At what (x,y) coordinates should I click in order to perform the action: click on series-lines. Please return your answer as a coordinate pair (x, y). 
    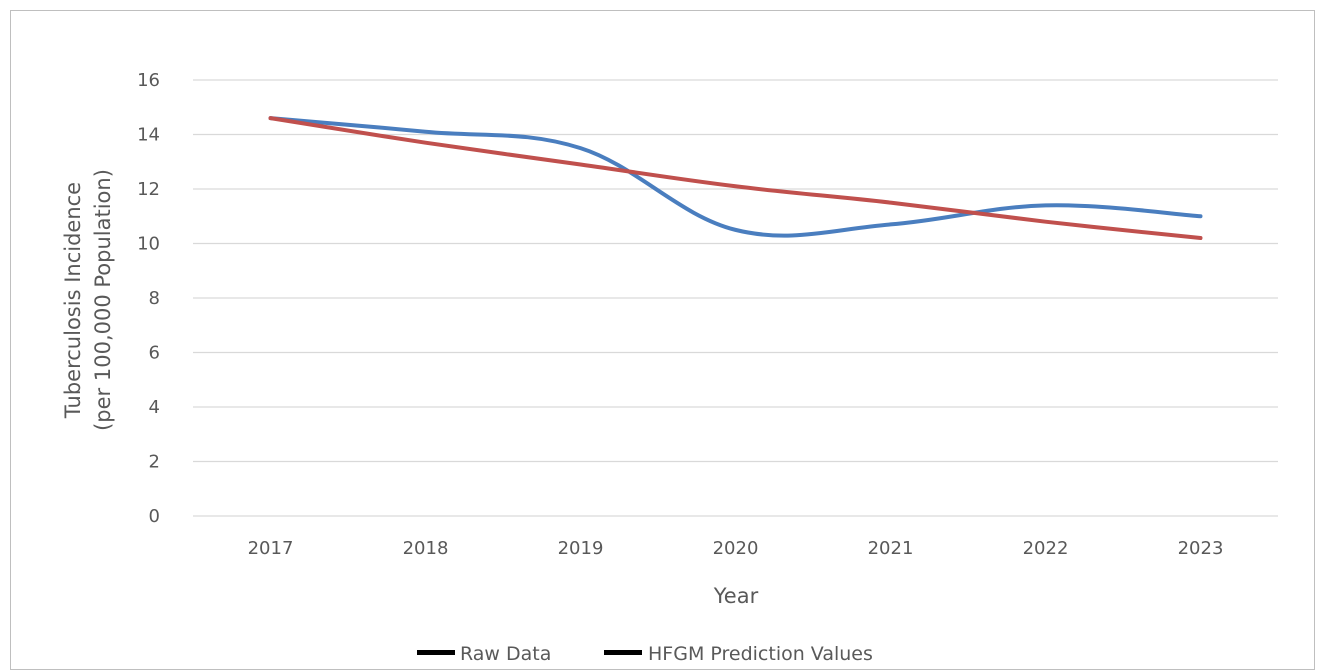
    Looking at the image, I should click on (735, 178).